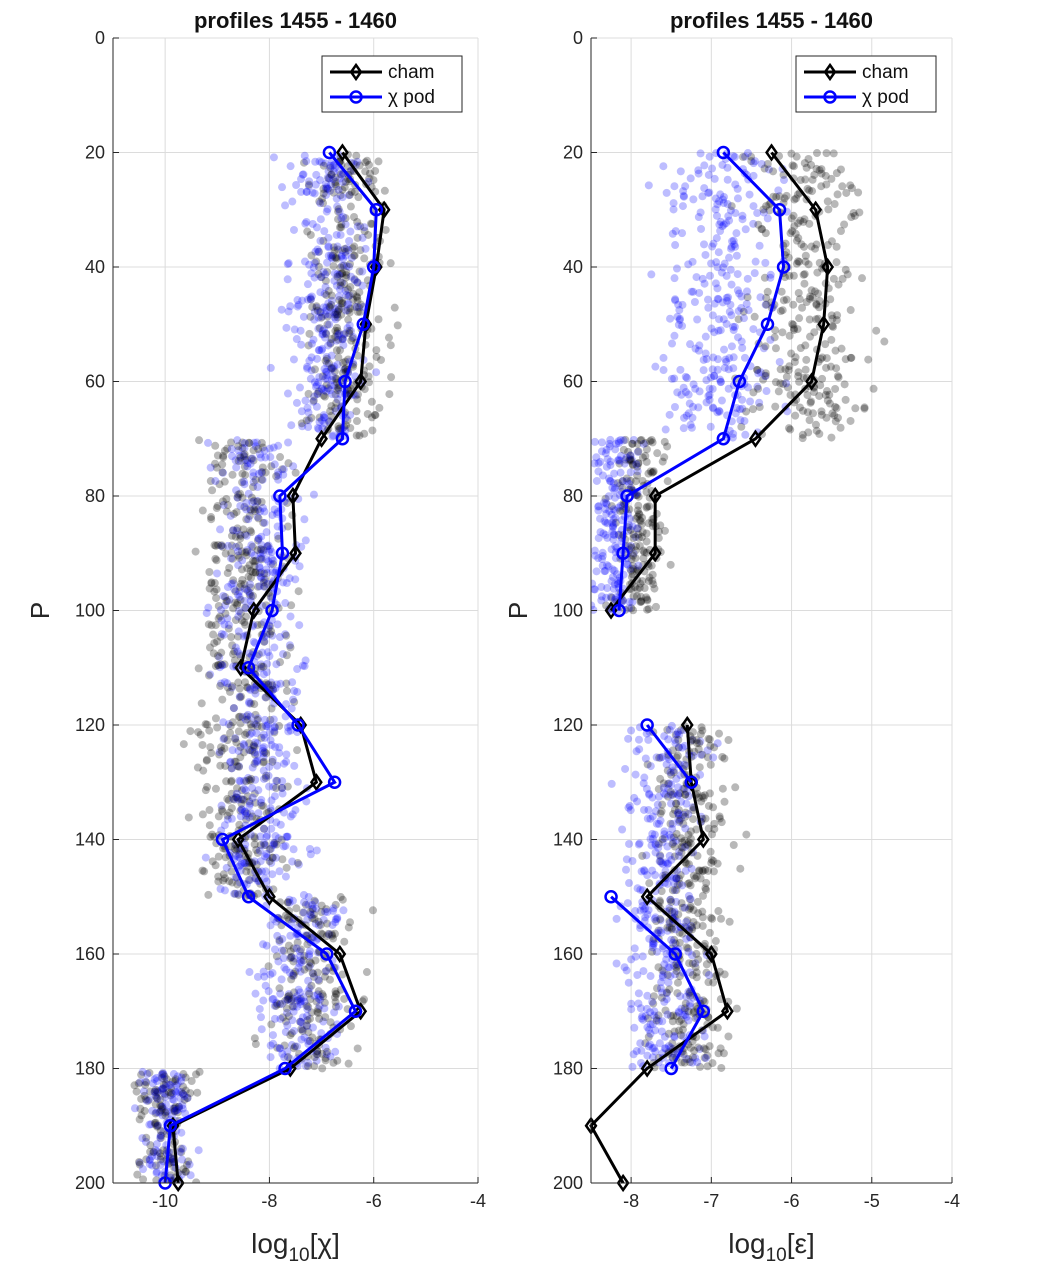  Describe the element at coordinates (659, 954) in the screenshot. I see `profile-line-cham` at that location.